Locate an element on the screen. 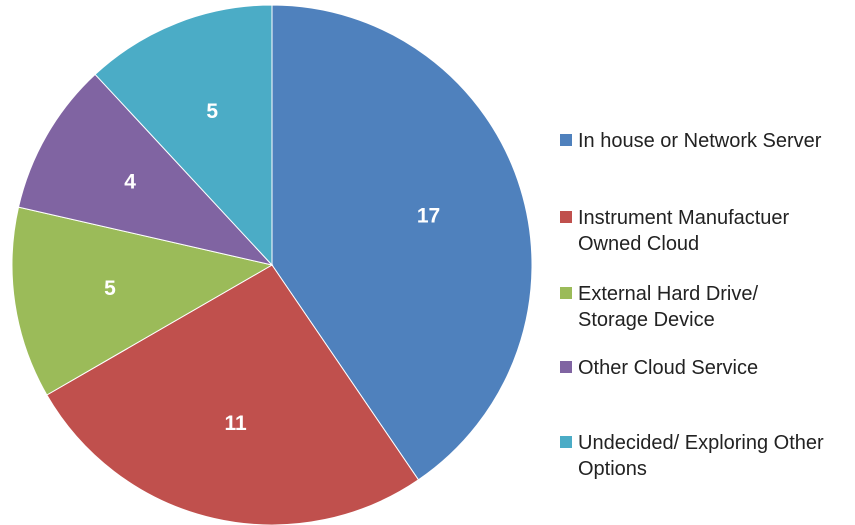 This screenshot has height=525, width=855. legend-label: Instrument Manufactuer Owned Cloud is located at coordinates (684, 231).